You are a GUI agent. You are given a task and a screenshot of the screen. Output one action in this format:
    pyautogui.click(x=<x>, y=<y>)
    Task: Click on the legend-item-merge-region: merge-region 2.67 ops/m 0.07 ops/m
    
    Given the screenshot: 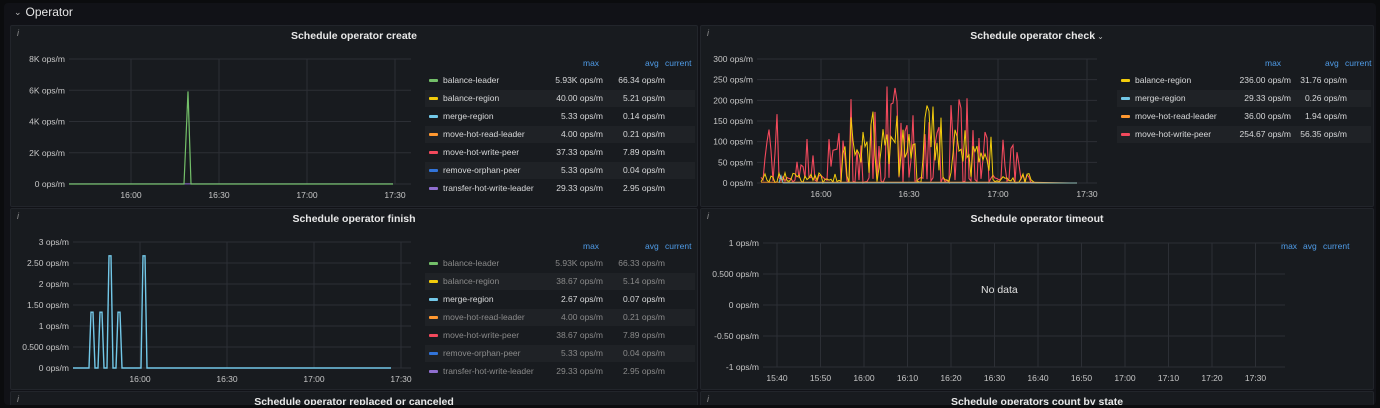 What is the action you would take?
    pyautogui.click(x=560, y=299)
    